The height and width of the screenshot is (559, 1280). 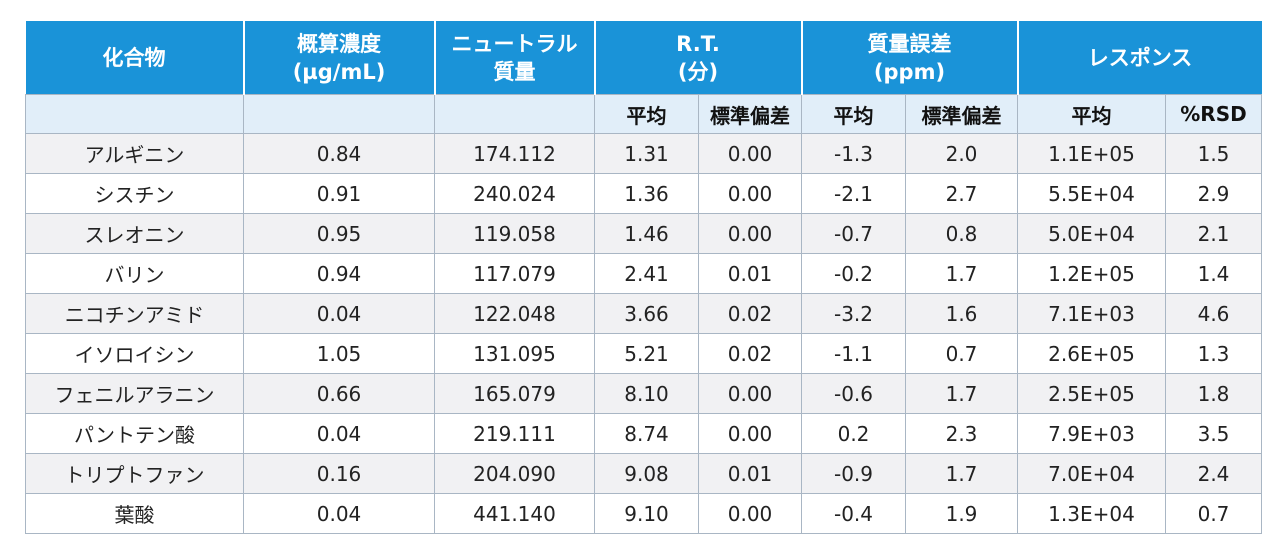 What do you see at coordinates (853, 513) in the screenshot?
I see `cell-mass-error-mean: -0.4` at bounding box center [853, 513].